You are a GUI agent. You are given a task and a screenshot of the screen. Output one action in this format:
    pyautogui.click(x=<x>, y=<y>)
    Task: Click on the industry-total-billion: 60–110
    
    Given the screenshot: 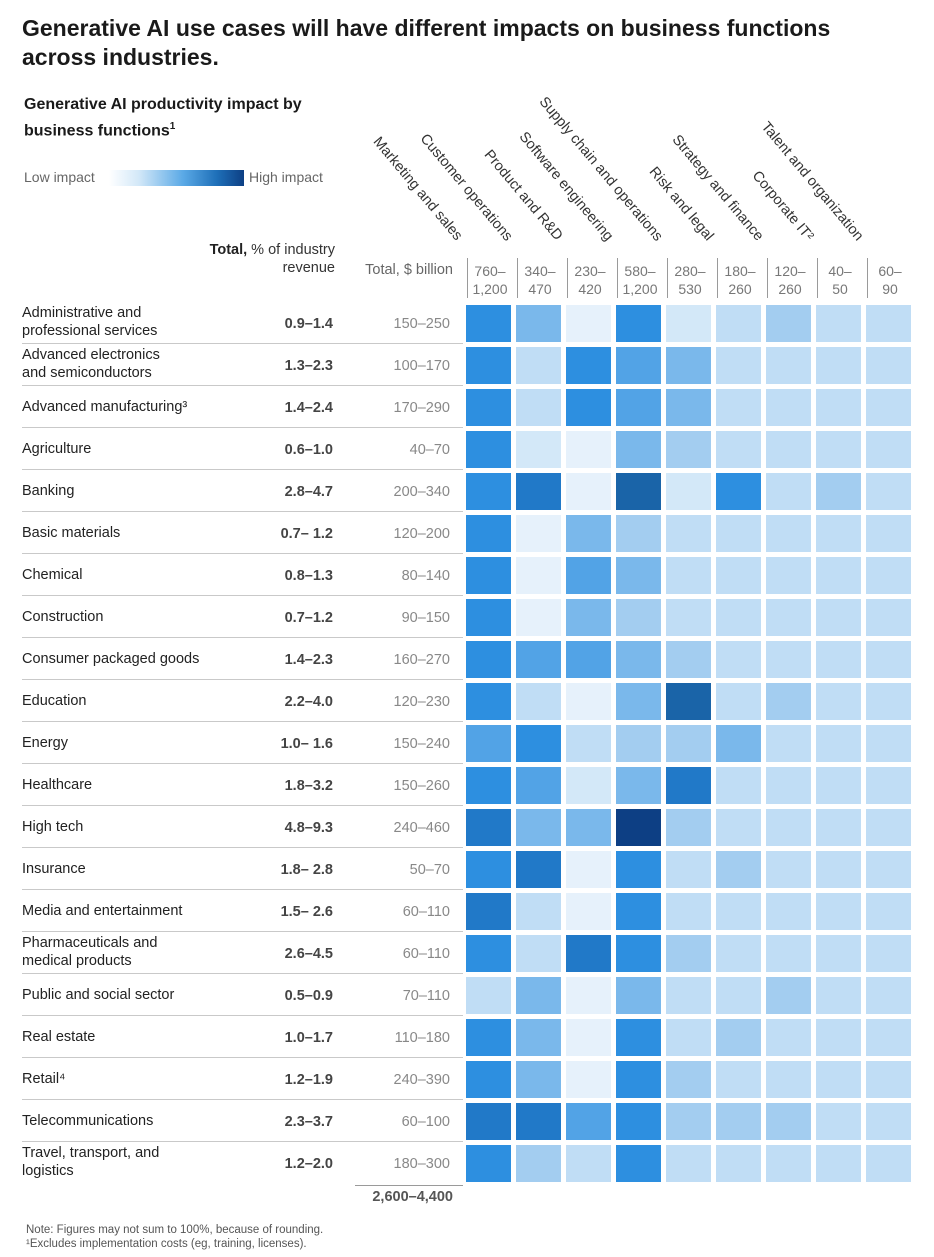 What is the action you would take?
    pyautogui.click(x=426, y=912)
    